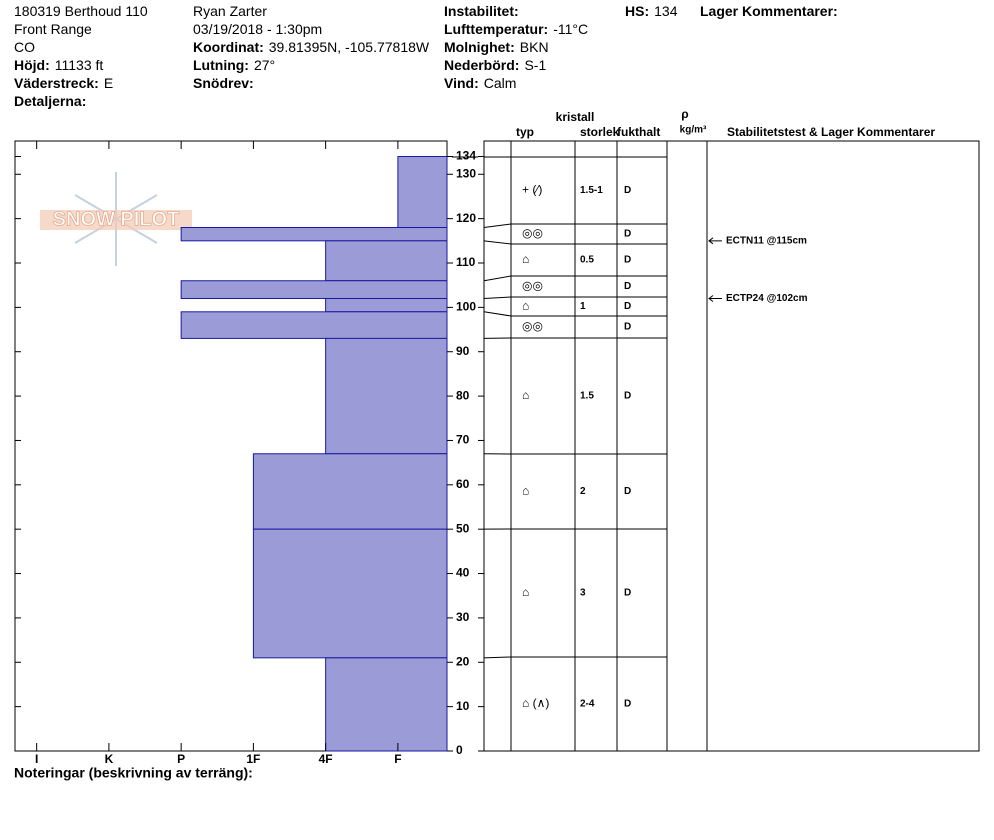 This screenshot has height=840, width=994. I want to click on header-field: CO, so click(24, 47).